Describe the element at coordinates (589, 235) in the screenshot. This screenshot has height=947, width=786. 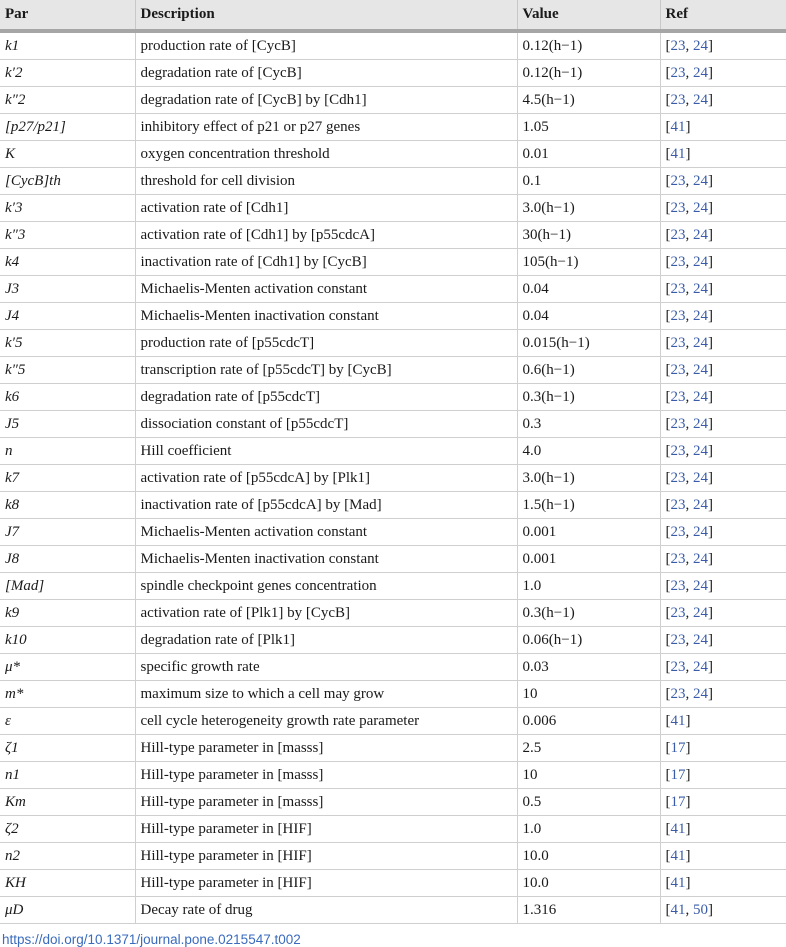
I see `param-value: 30(h−1)` at that location.